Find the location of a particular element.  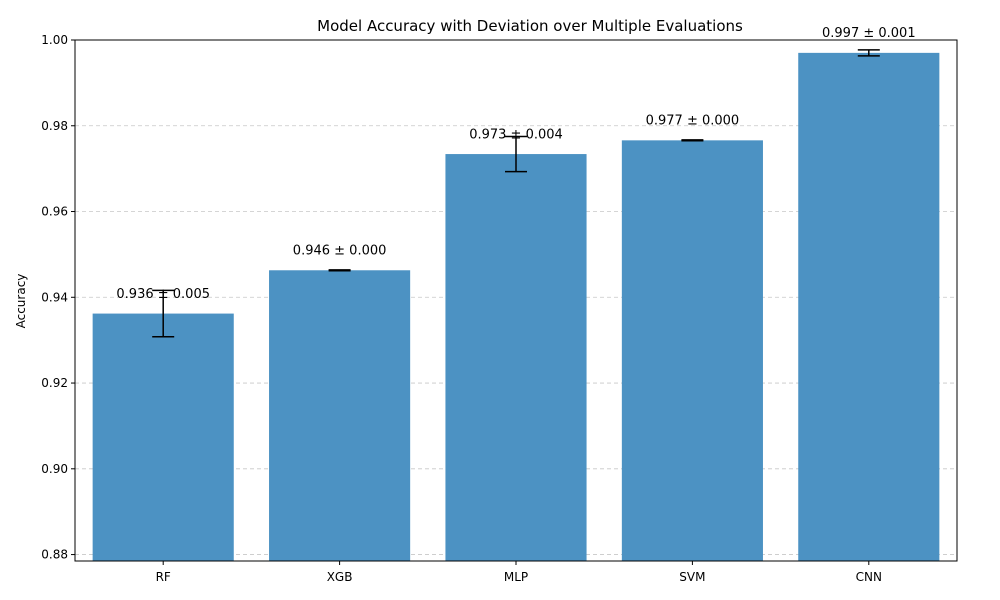

bar-cnn is located at coordinates (869, 306).